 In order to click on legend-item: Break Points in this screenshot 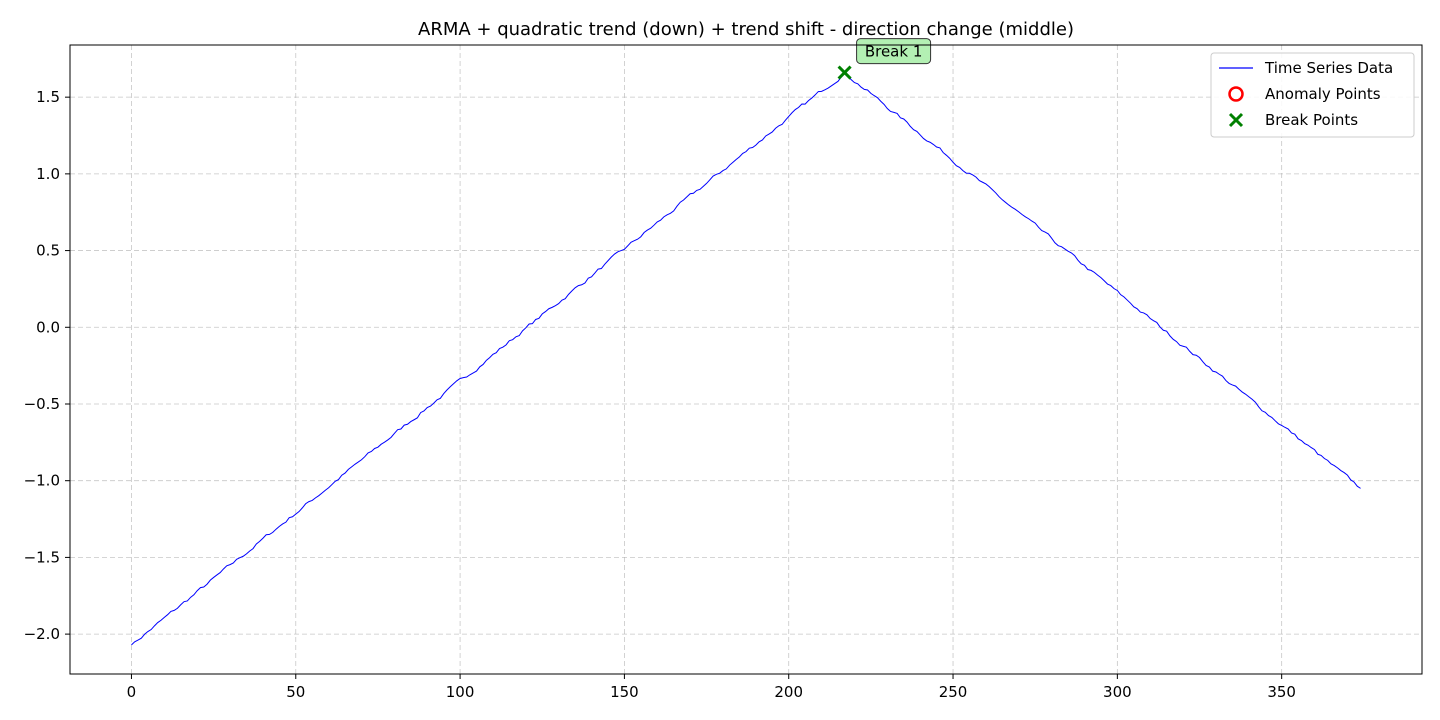, I will do `click(1293, 120)`.